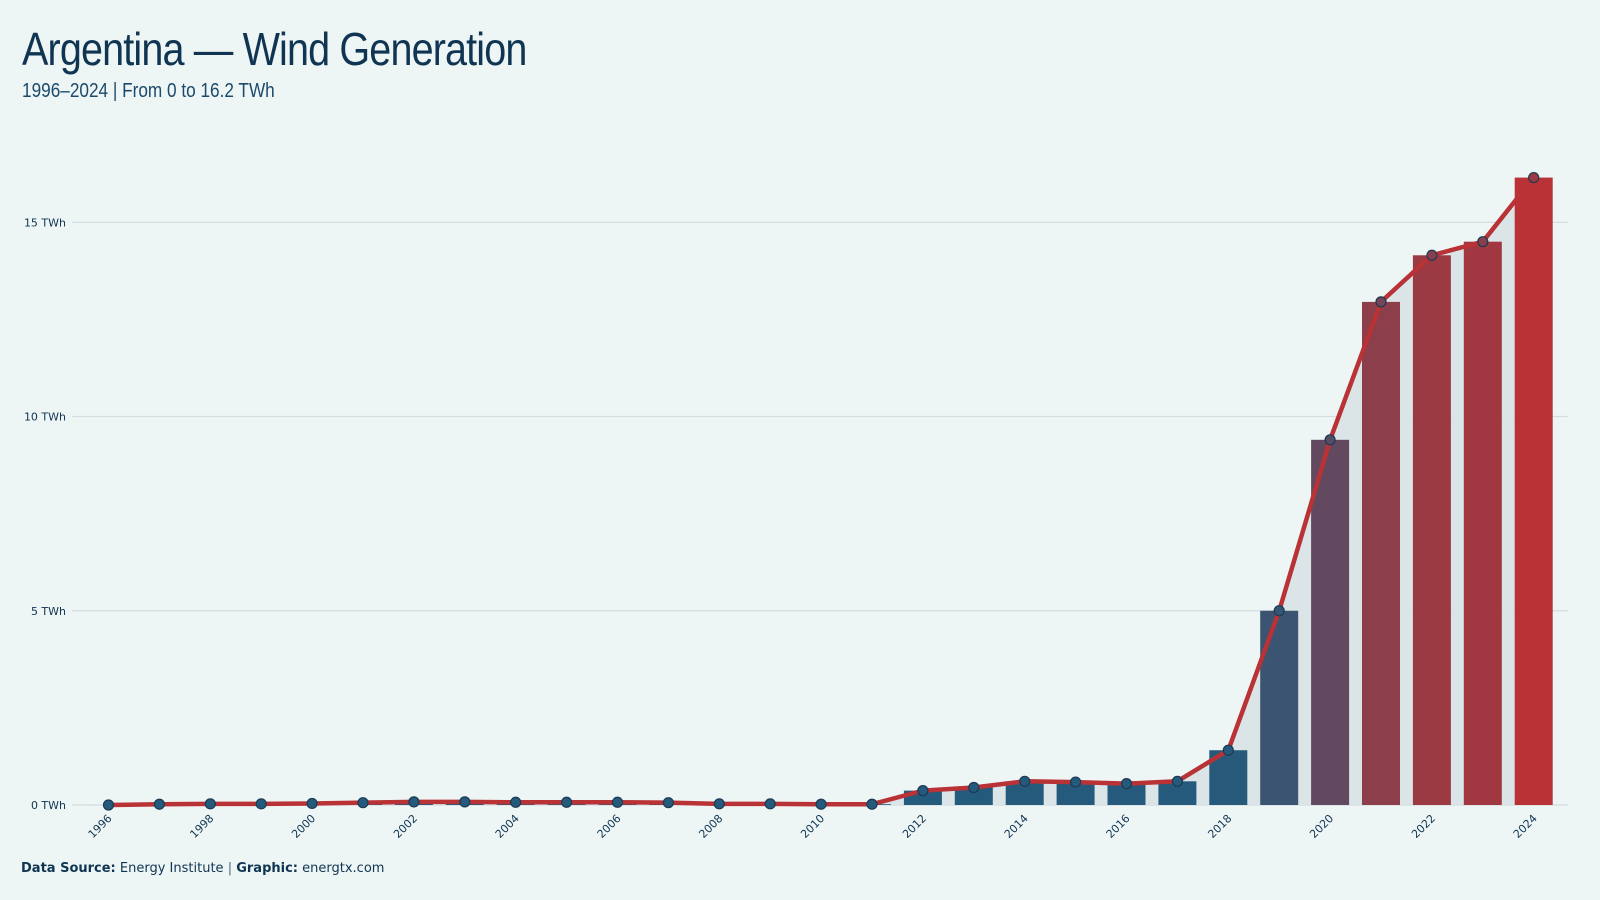 The width and height of the screenshot is (1600, 900). I want to click on x-tick-label: 2000, so click(303, 826).